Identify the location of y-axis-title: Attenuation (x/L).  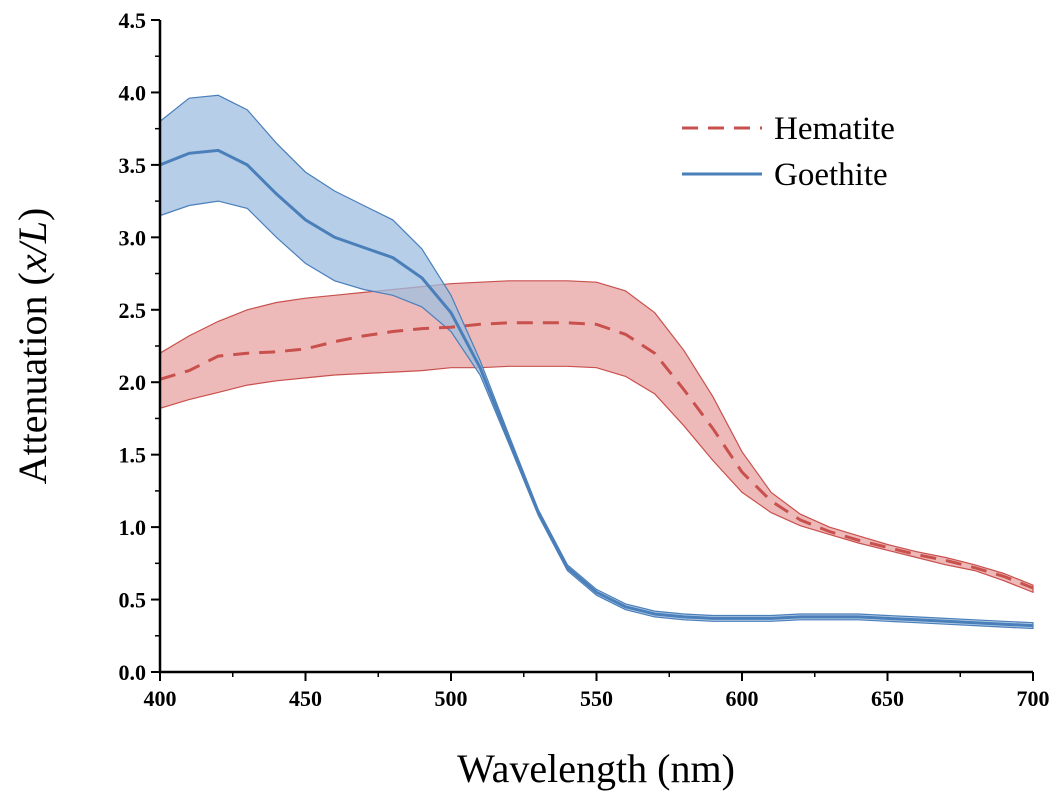
(32, 346).